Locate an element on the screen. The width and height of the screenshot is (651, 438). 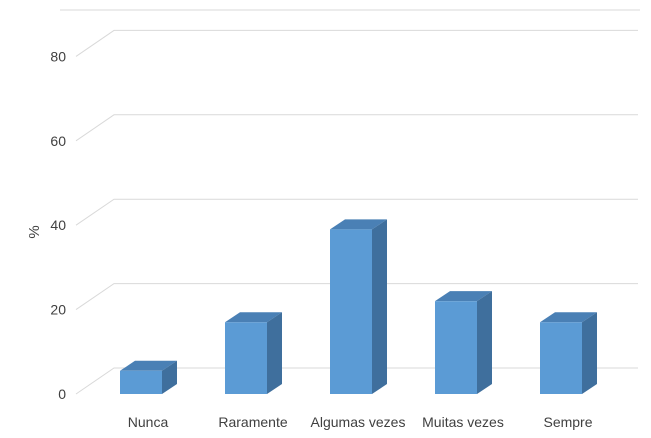
y-tick-label: 80 is located at coordinates (58, 56).